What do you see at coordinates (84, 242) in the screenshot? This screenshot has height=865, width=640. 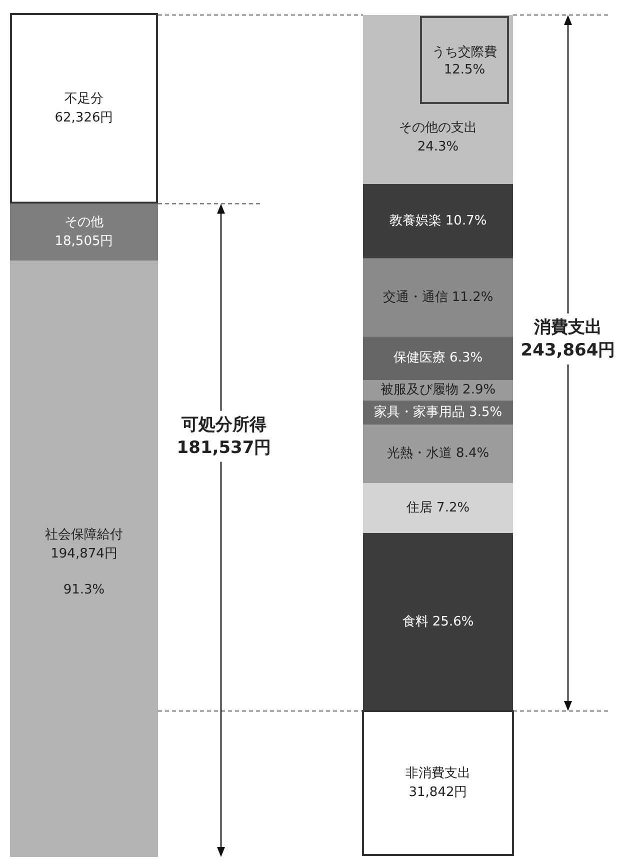 I see `data-label: 18,505円` at bounding box center [84, 242].